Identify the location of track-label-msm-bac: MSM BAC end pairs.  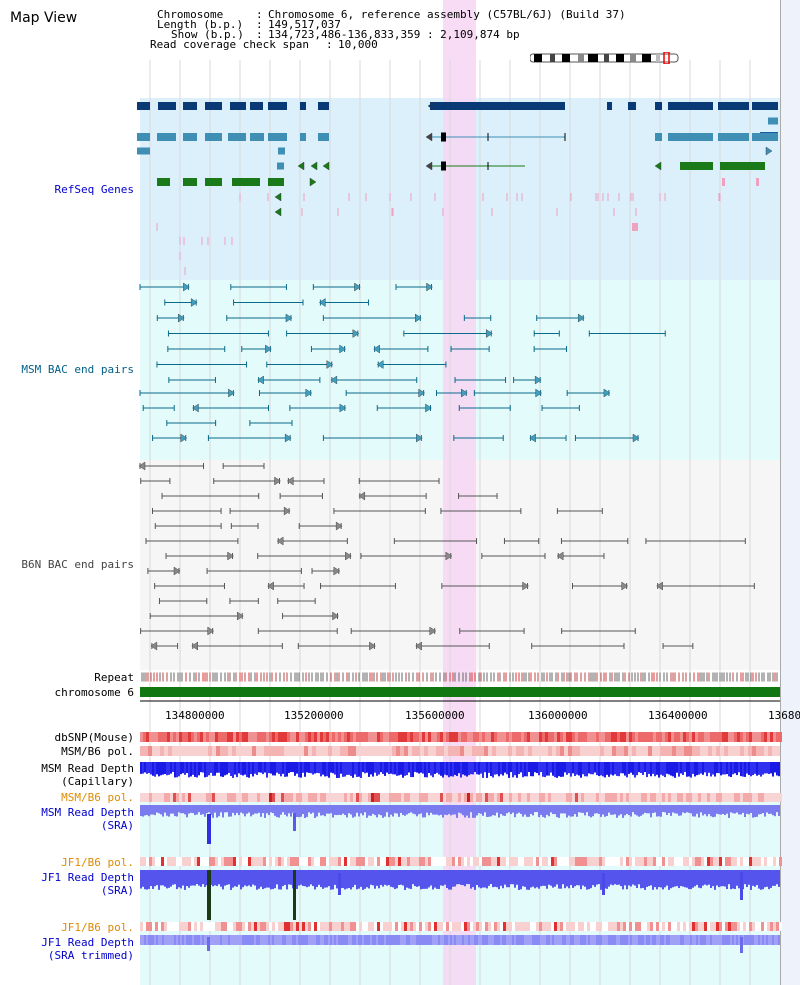
(77, 369).